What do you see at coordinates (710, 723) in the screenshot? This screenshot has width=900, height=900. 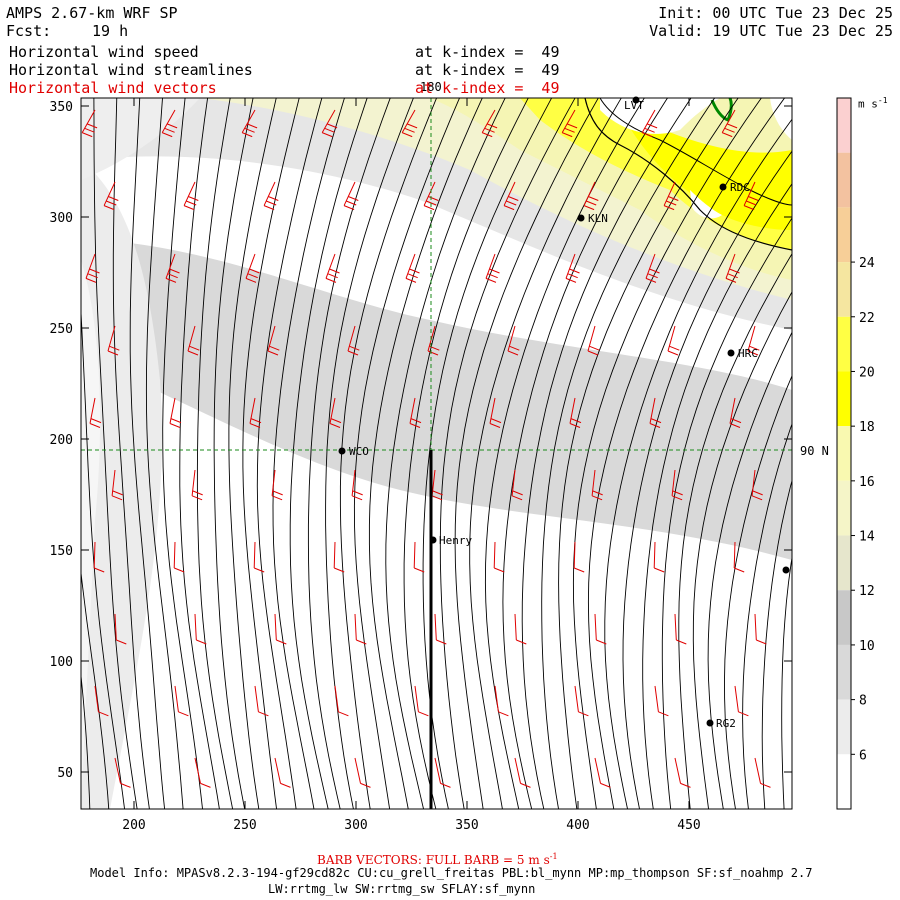 I see `station-marker-rg2` at bounding box center [710, 723].